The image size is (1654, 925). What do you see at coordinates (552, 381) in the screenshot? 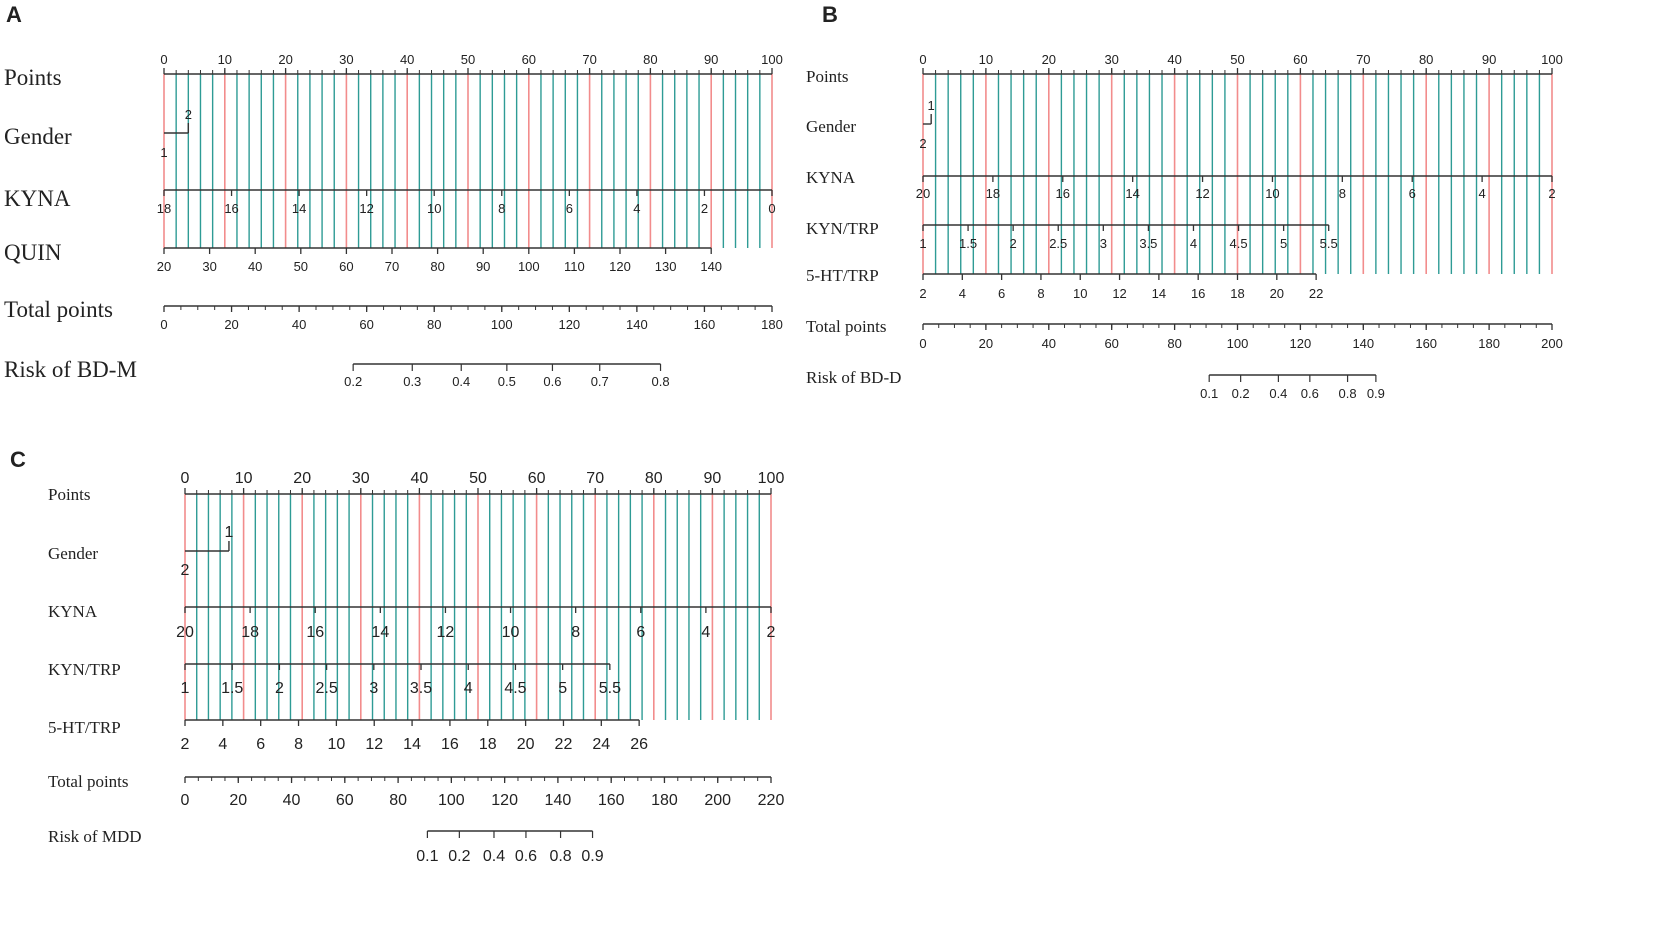
I see `risk-tick-label: 0.6` at bounding box center [552, 381].